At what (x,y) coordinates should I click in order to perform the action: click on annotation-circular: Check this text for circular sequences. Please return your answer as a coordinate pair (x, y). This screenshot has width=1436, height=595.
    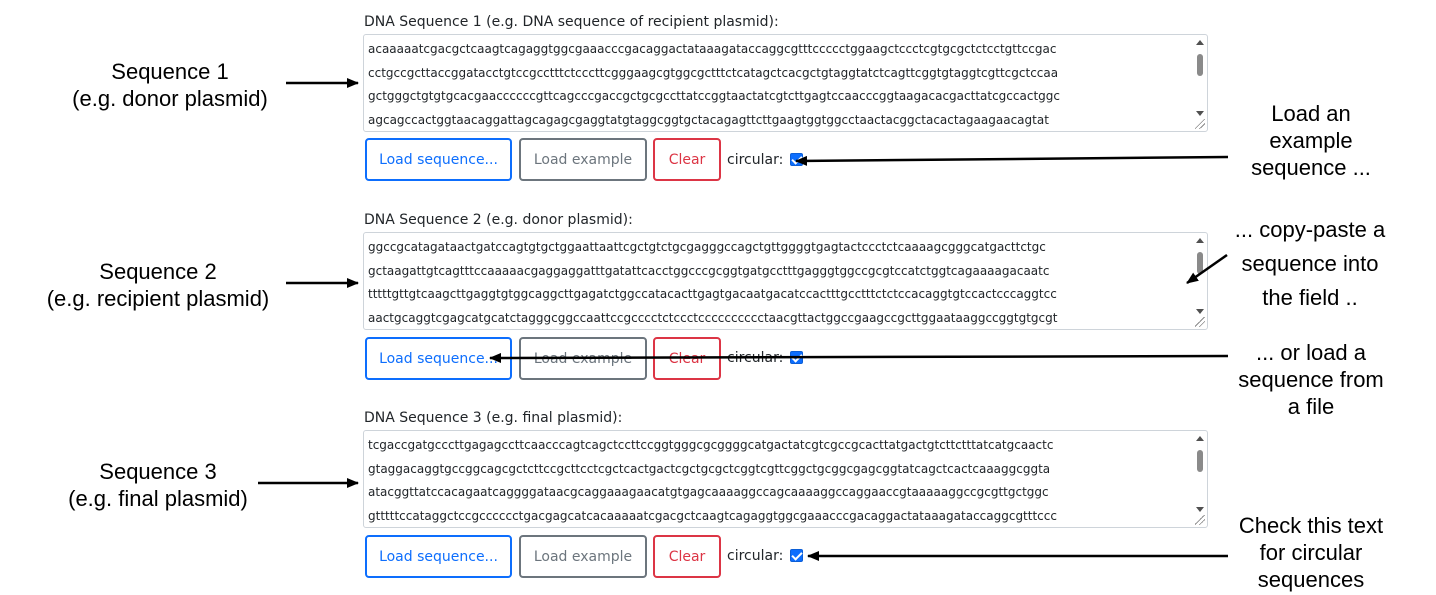
    Looking at the image, I should click on (1311, 552).